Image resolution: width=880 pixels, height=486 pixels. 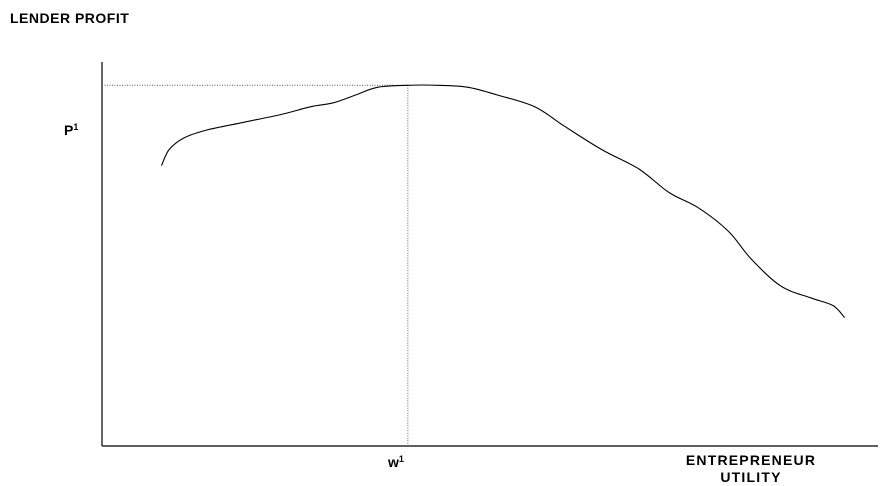 I want to click on peak-x-label: w1, so click(x=395, y=462).